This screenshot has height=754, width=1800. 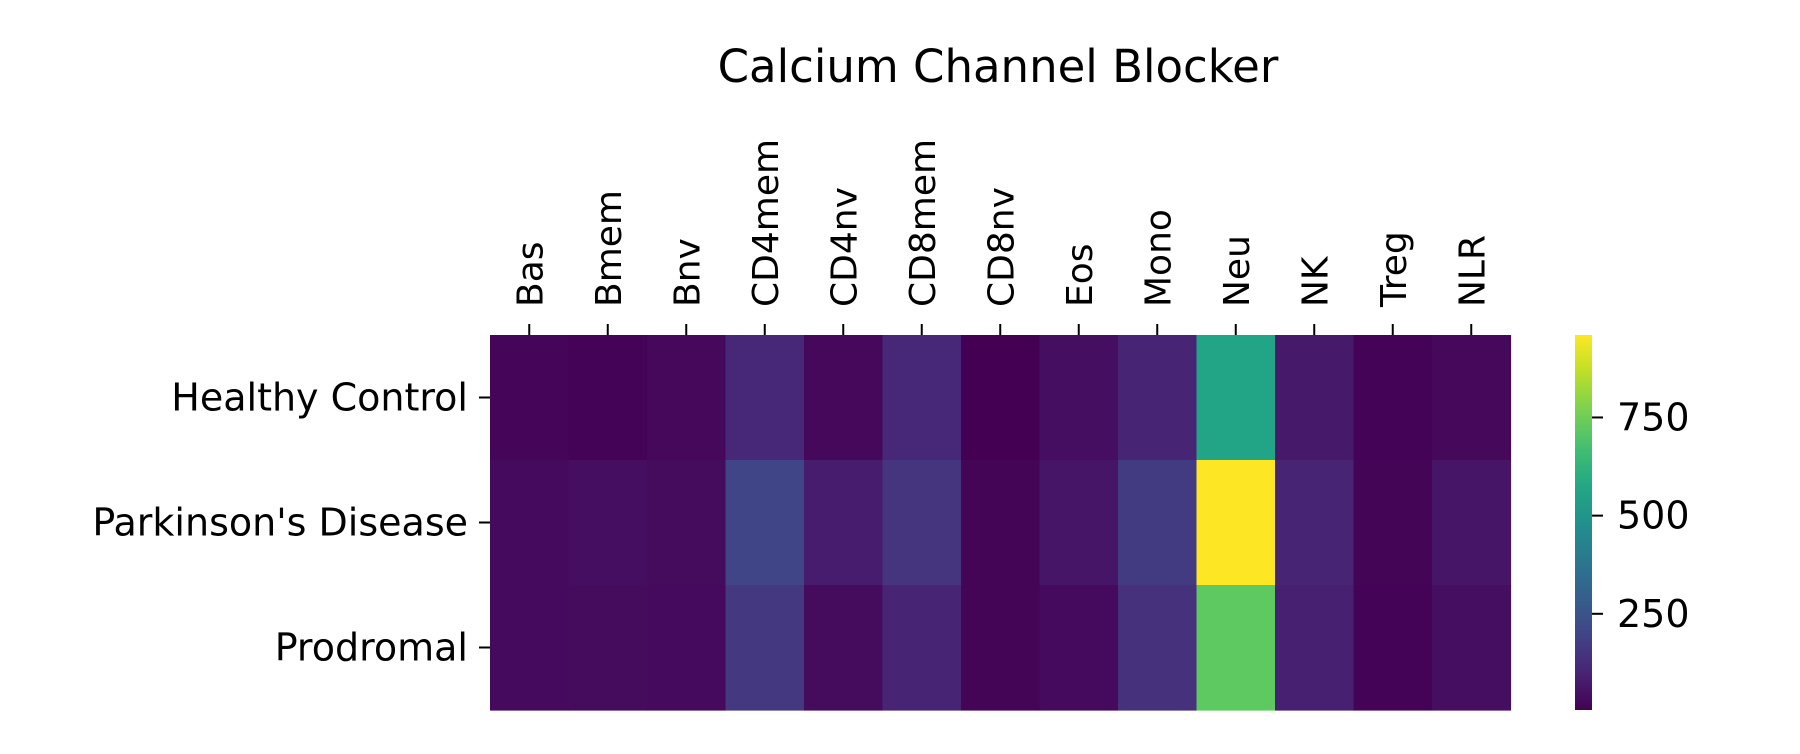 What do you see at coordinates (371, 648) in the screenshot?
I see `row-label: Prodromal` at bounding box center [371, 648].